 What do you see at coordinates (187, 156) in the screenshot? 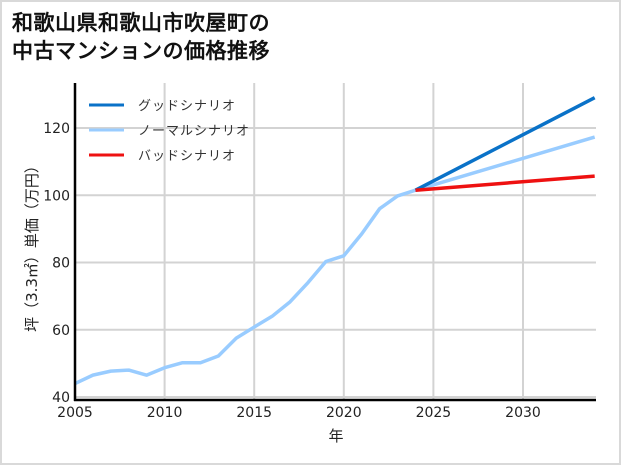
I see `legend-label: バッドシナリオ` at bounding box center [187, 156].